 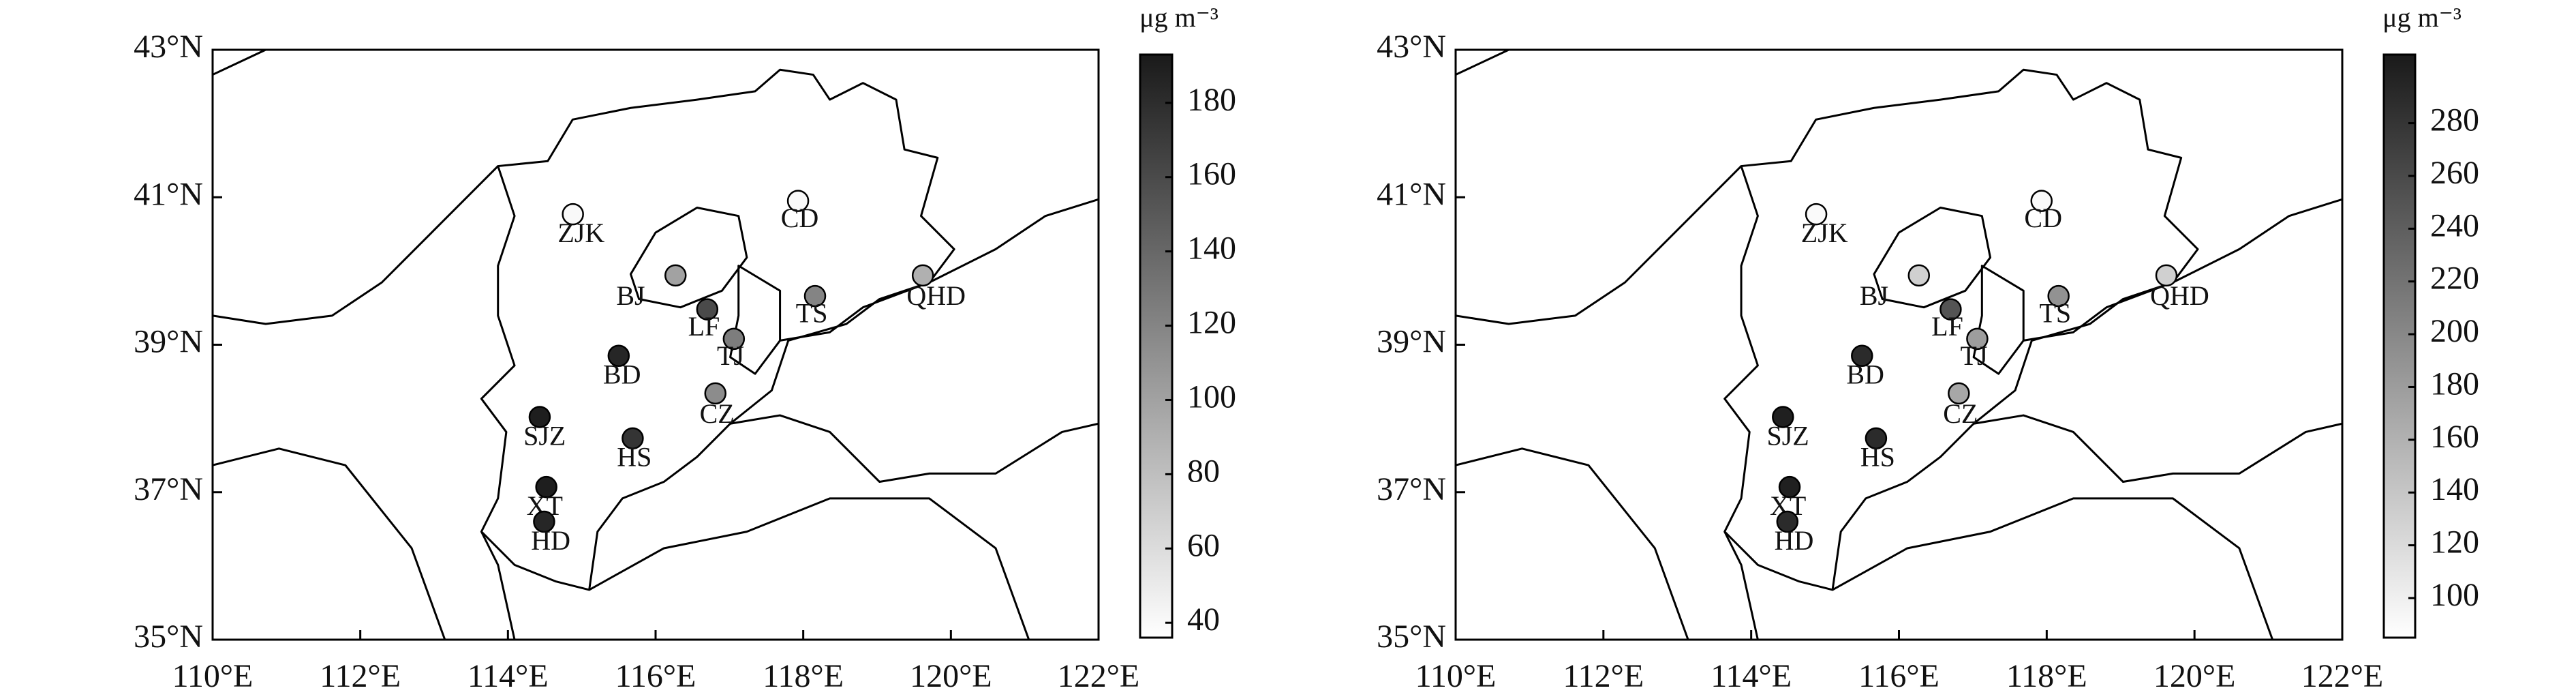 What do you see at coordinates (2454, 120) in the screenshot?
I see `colorbar-tick-label: 280` at bounding box center [2454, 120].